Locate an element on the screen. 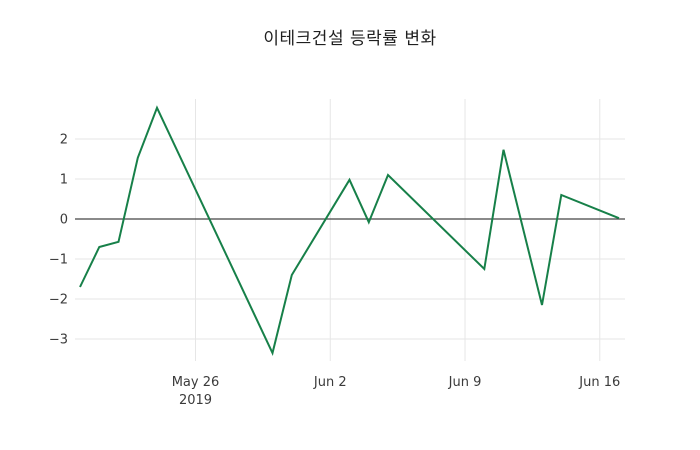  y-tick-label: −2 is located at coordinates (58, 300).